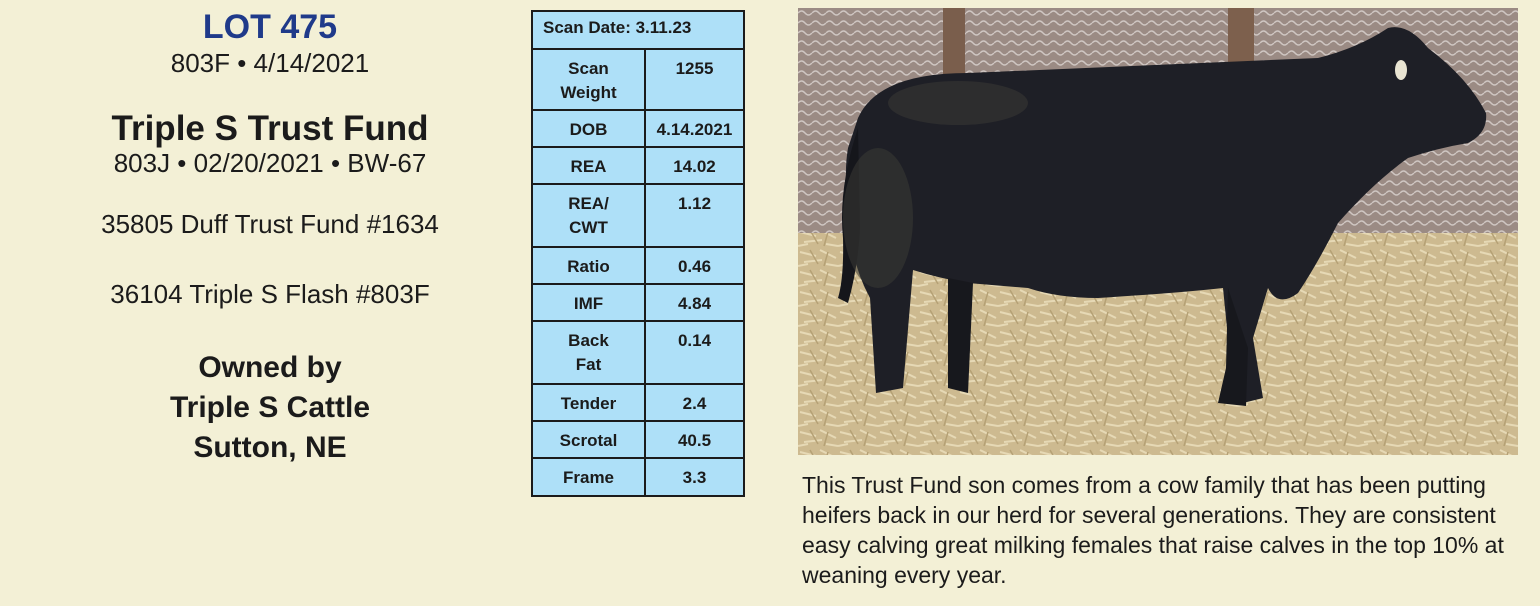 This screenshot has height=606, width=1540. I want to click on table-row: DOB 4.14.2021, so click(638, 129).